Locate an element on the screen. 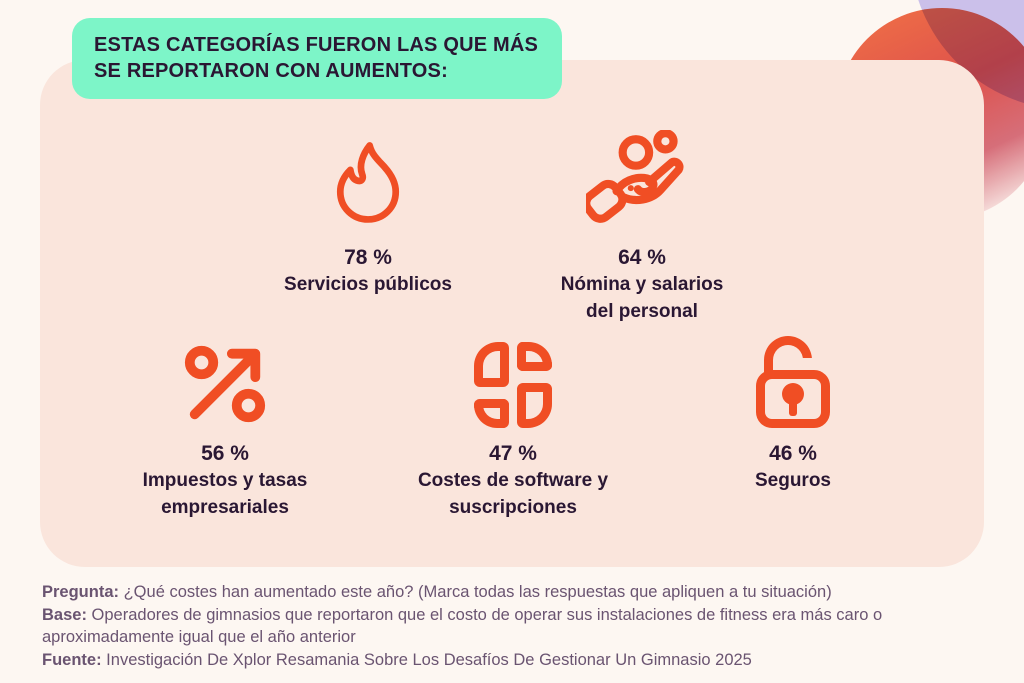 This screenshot has width=1024, height=683. flame-icon is located at coordinates (368, 175).